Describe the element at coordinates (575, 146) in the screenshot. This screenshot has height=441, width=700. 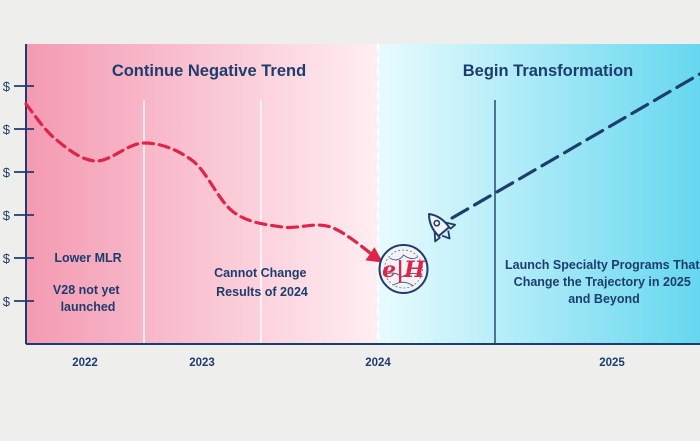
I see `series-transformation-line` at that location.